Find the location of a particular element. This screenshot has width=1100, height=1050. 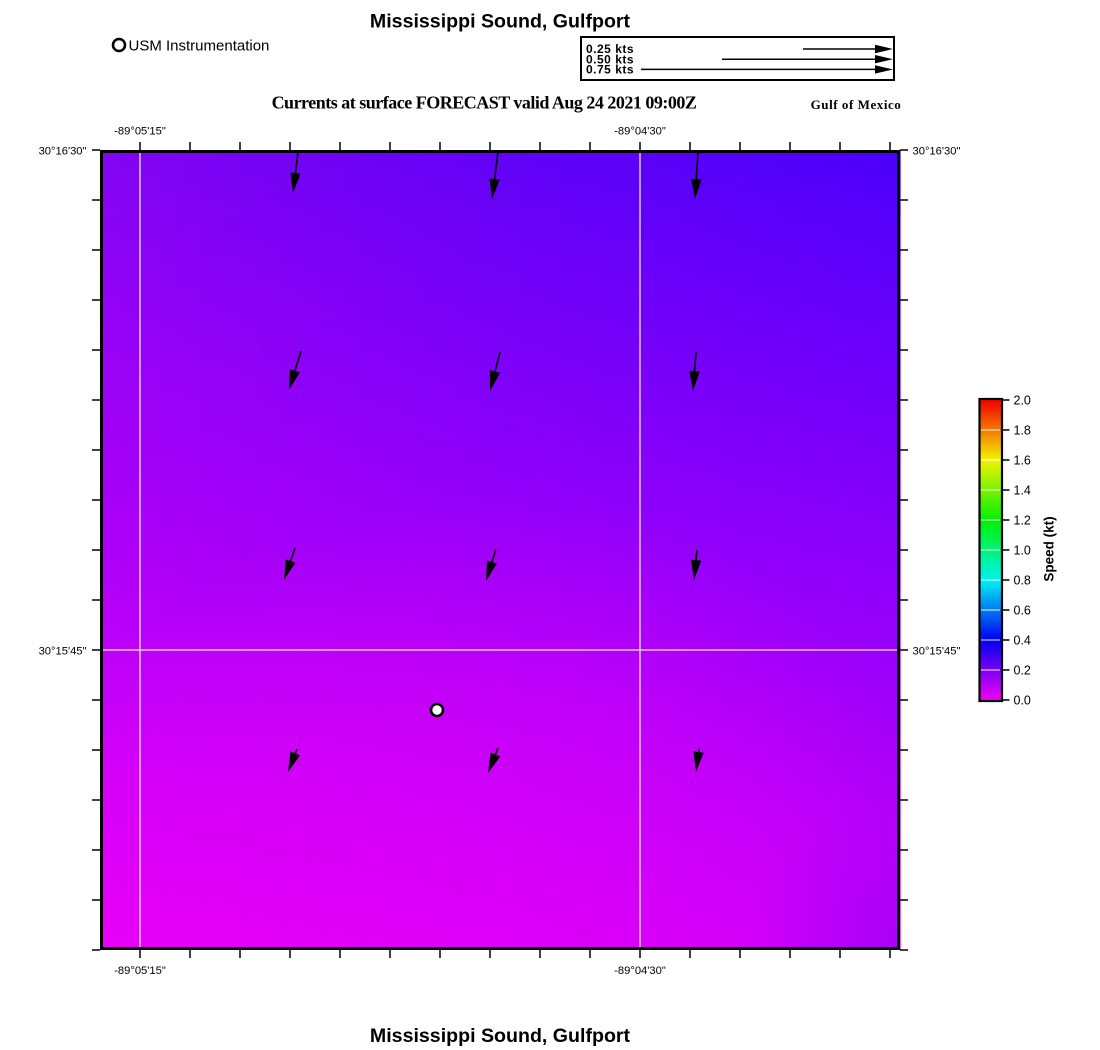

svg-text: Gulf of Mexico is located at coordinates (856, 104).